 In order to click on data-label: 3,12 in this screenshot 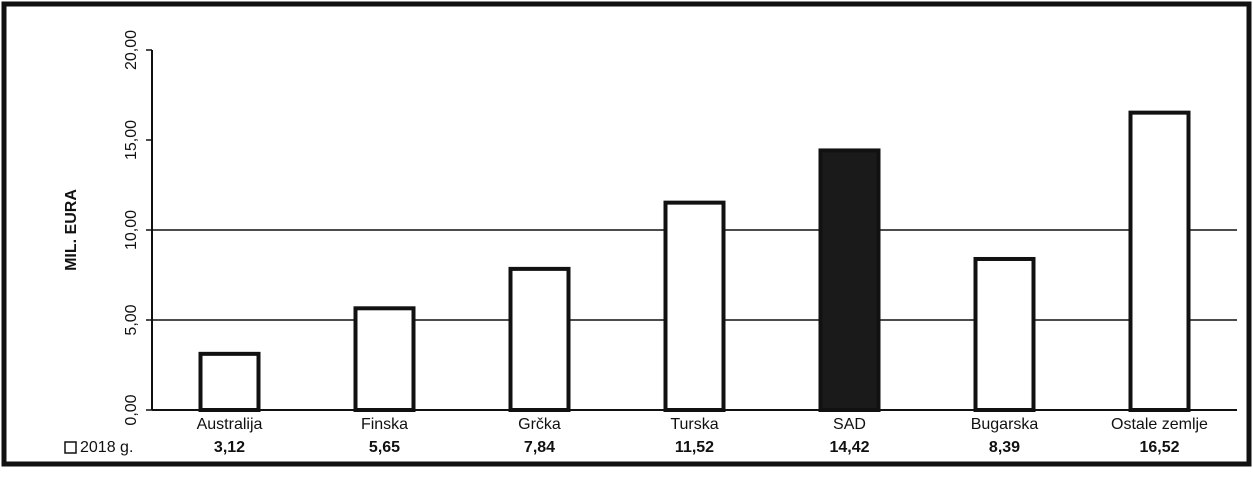, I will do `click(229, 447)`.